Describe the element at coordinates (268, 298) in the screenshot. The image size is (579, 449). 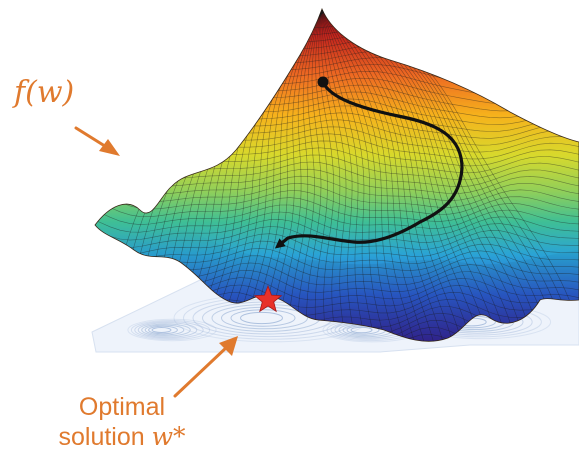
I see `star-icon` at that location.